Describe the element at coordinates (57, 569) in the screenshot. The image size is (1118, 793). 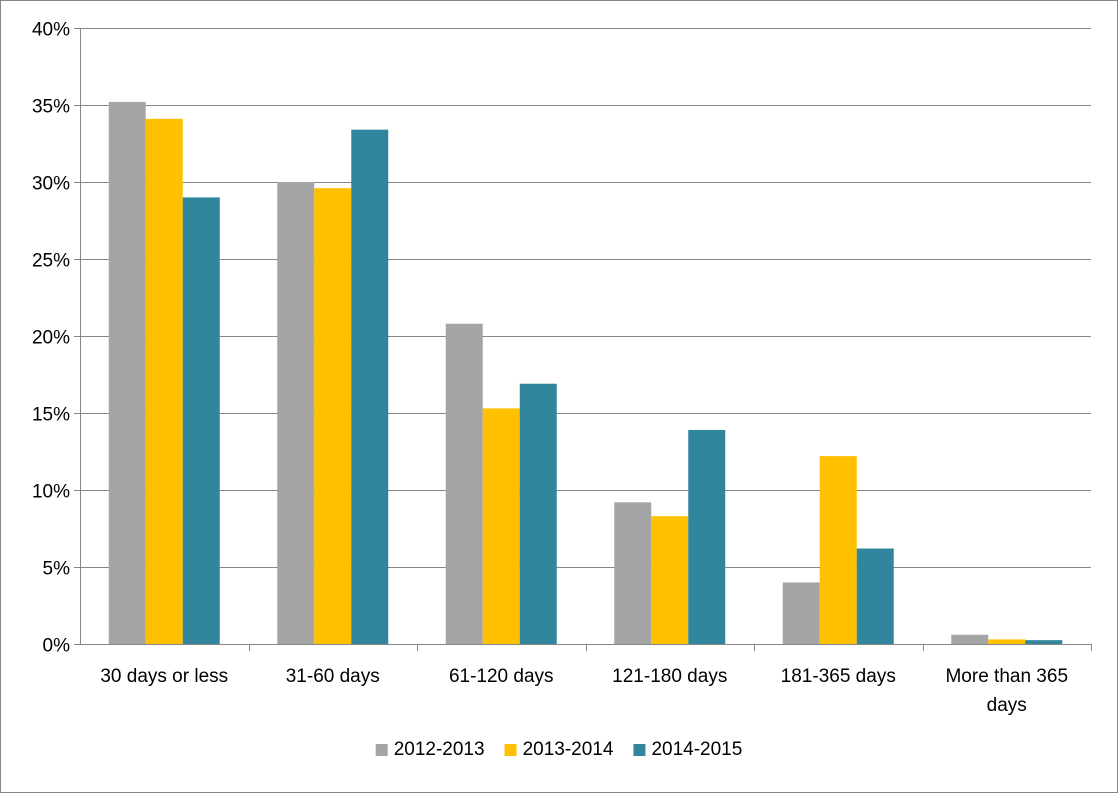
I see `y-tick-label: 5%` at that location.